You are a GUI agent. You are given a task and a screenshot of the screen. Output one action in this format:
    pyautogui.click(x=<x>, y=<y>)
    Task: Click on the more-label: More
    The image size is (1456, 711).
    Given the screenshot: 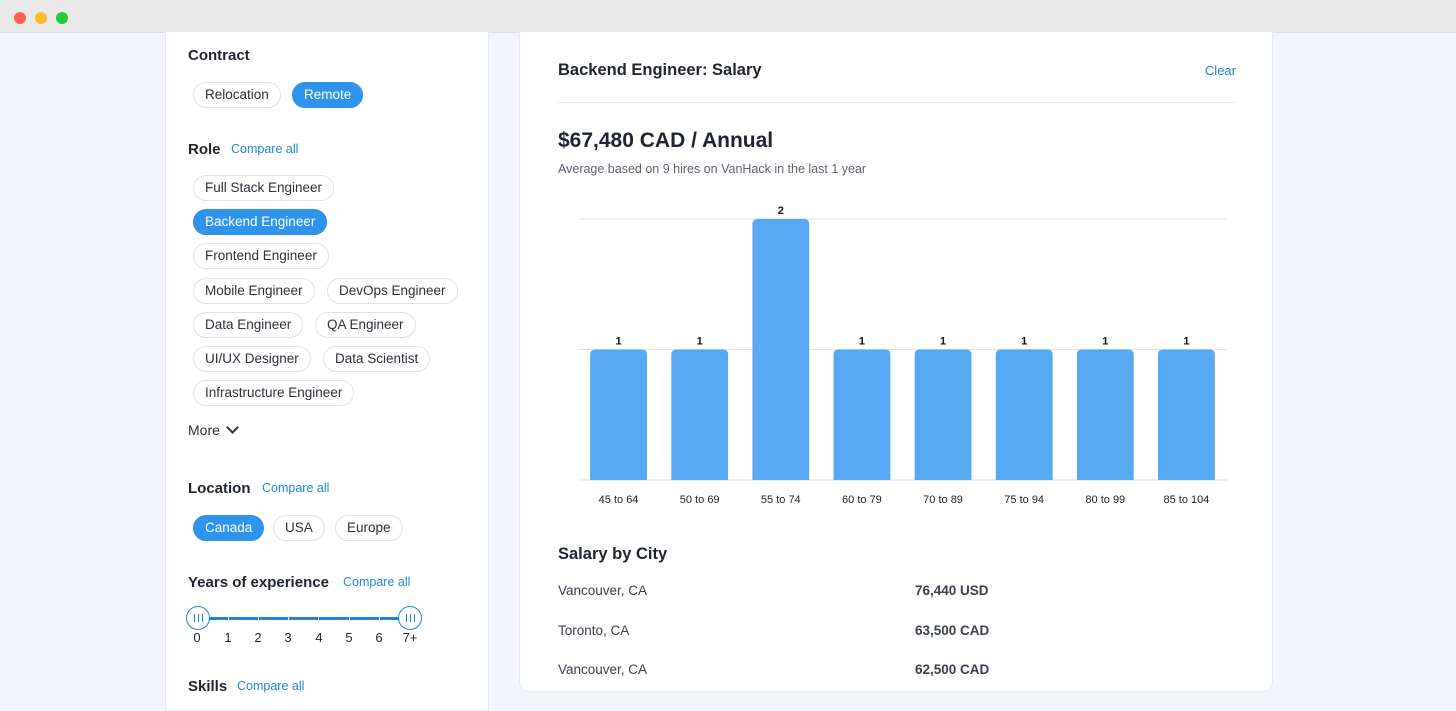 What is the action you would take?
    pyautogui.click(x=204, y=430)
    